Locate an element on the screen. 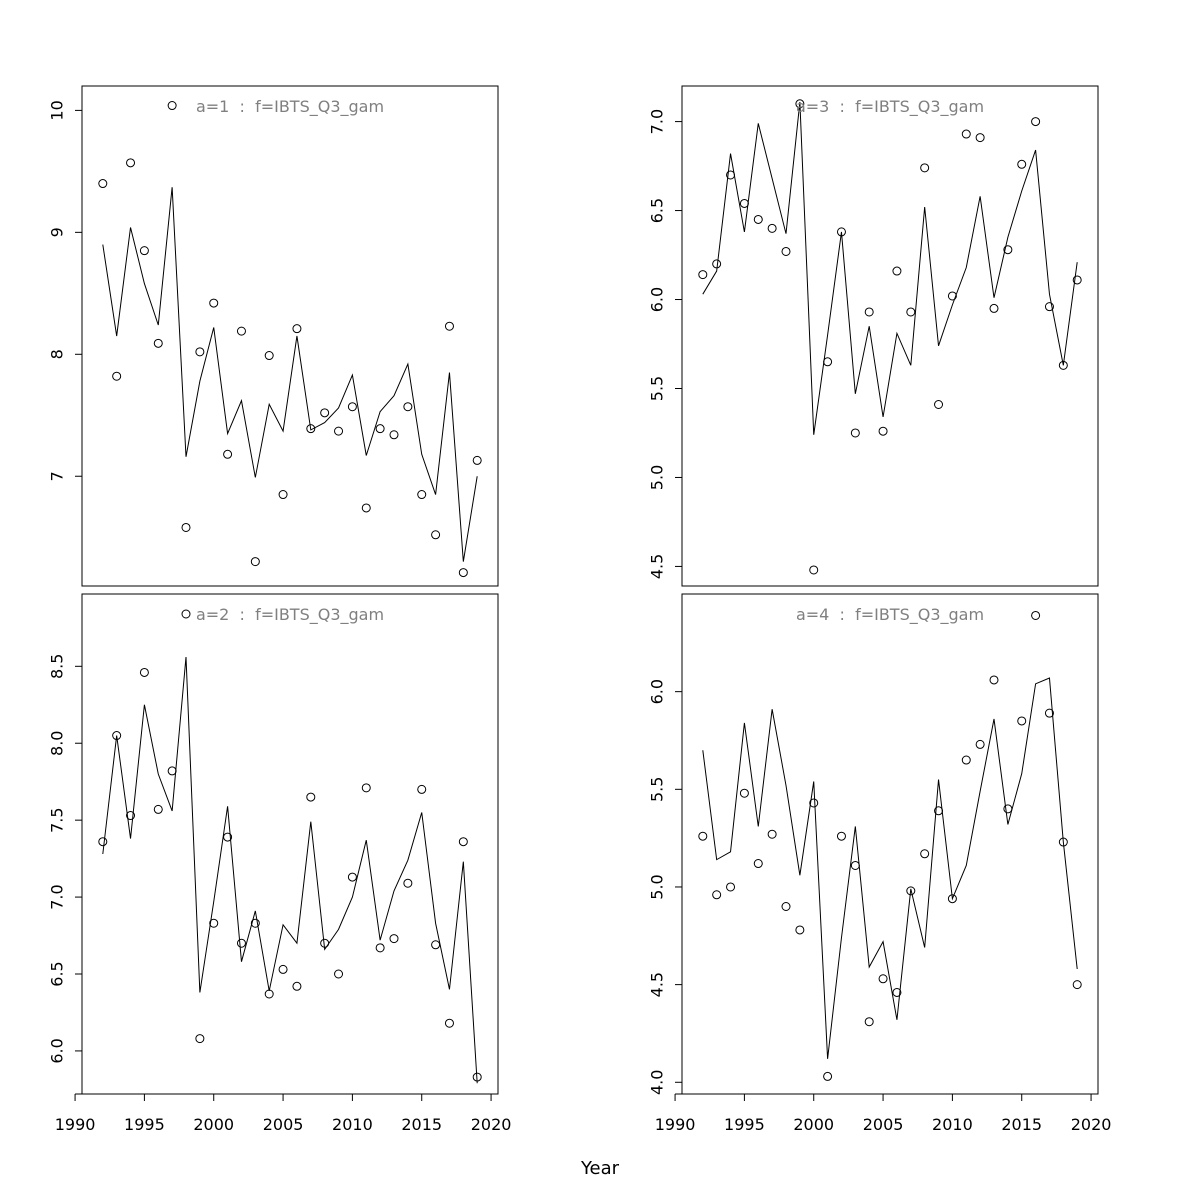 Image resolution: width=1200 pixels, height=1200 pixels. observed-point-a3-2001 is located at coordinates (828, 362).